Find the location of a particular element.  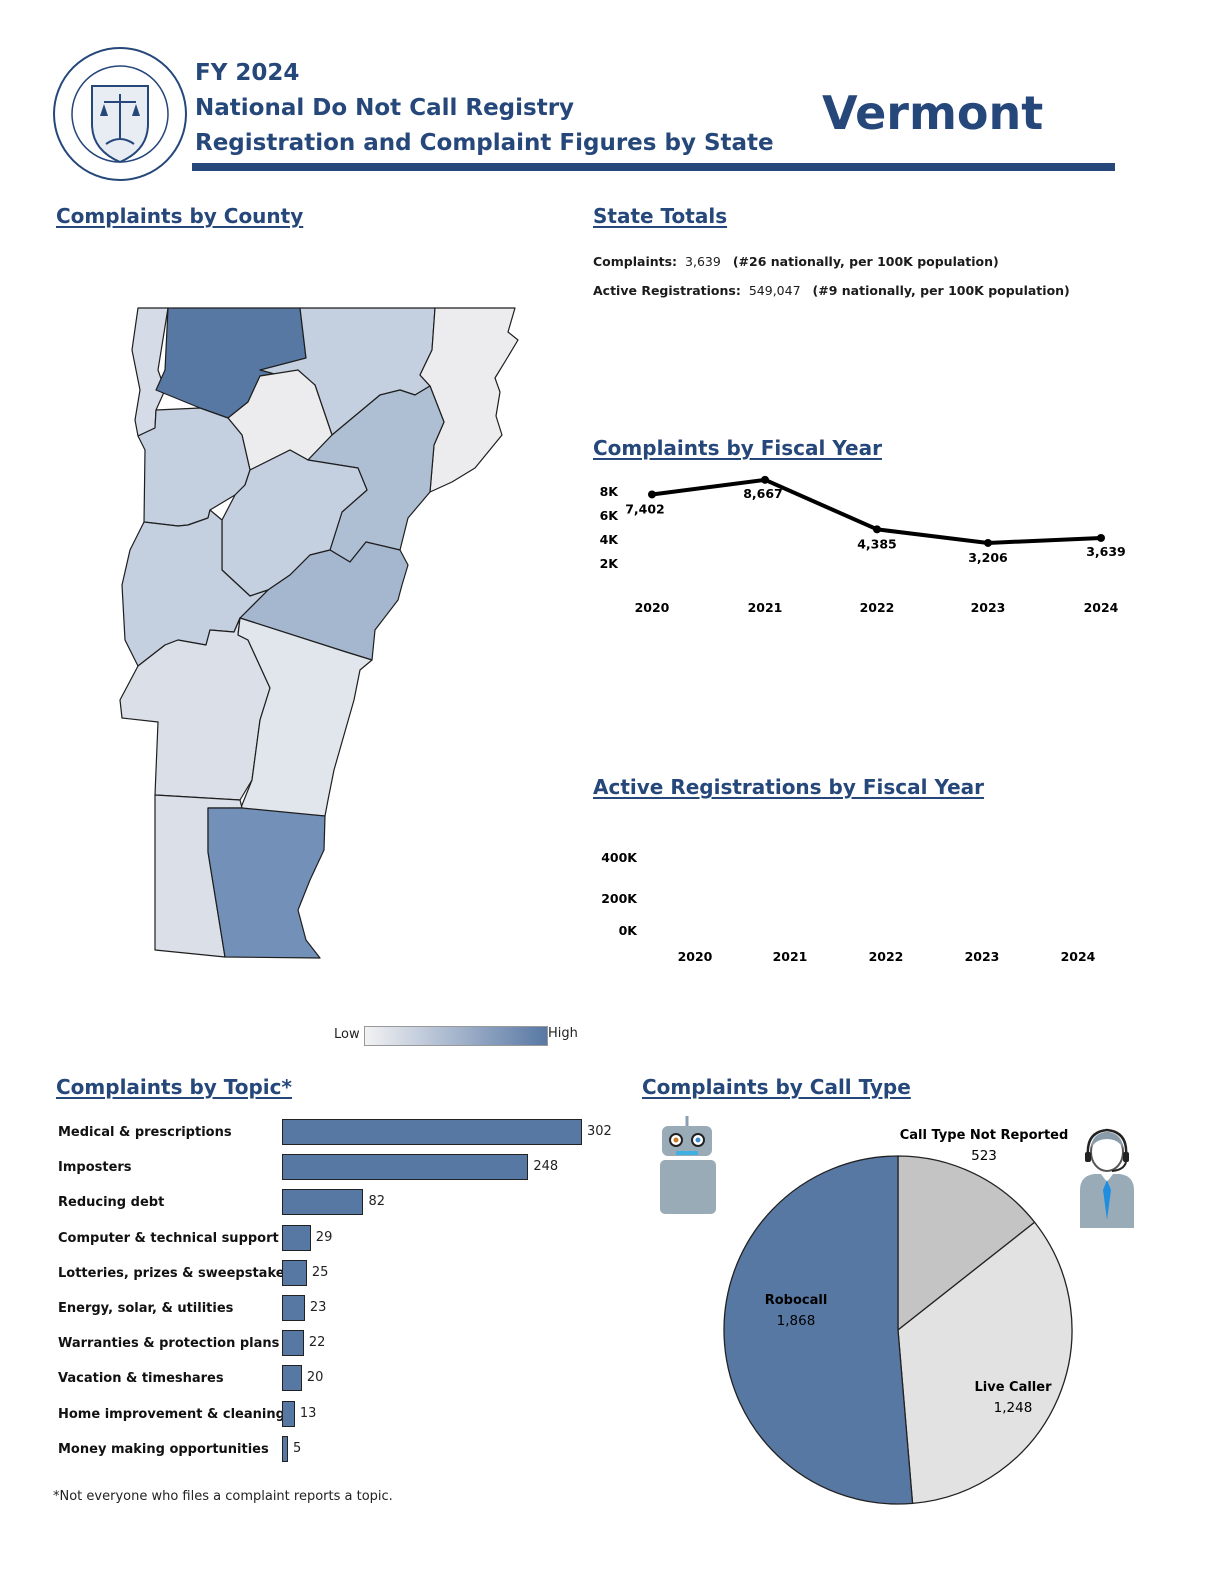

topic-value: 248 is located at coordinates (546, 1167).